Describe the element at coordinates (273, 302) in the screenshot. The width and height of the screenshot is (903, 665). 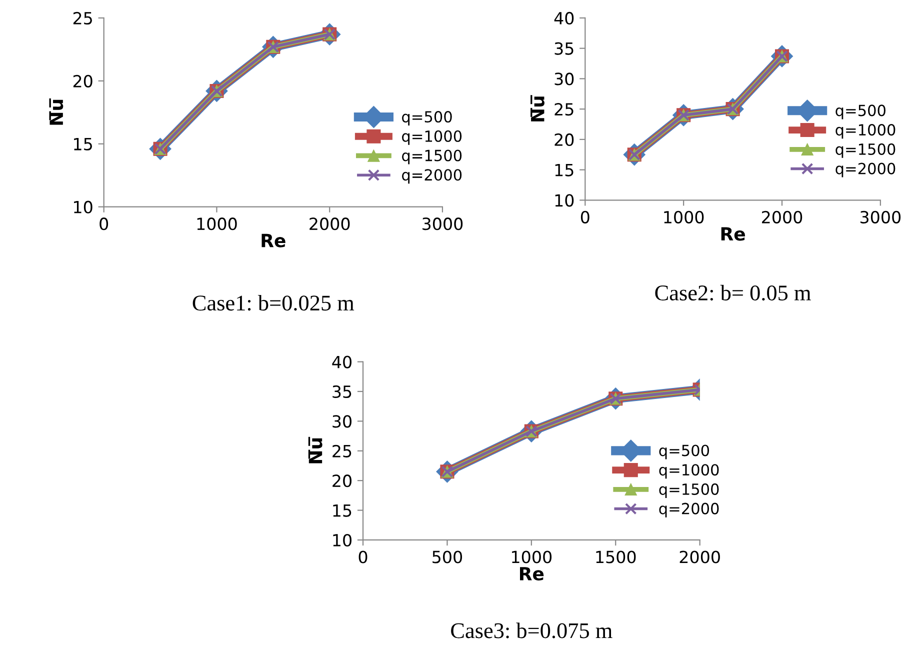
I see `text: Case1: b=0.025 m` at that location.